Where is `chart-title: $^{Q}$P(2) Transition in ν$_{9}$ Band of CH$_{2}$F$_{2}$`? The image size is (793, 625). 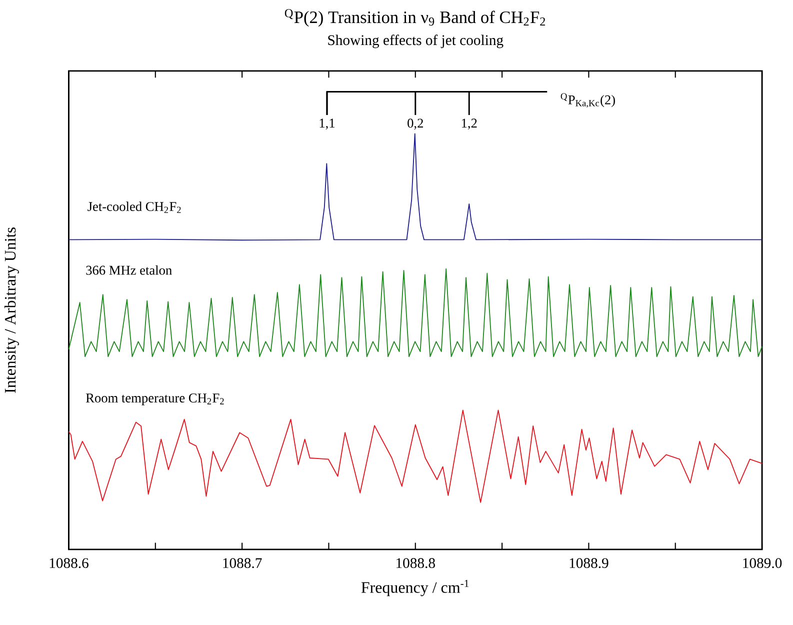 chart-title: $^{Q}$P(2) Transition in ν$_{9}$ Band of CH$_{2}$F$_{2}$ is located at coordinates (415, 17).